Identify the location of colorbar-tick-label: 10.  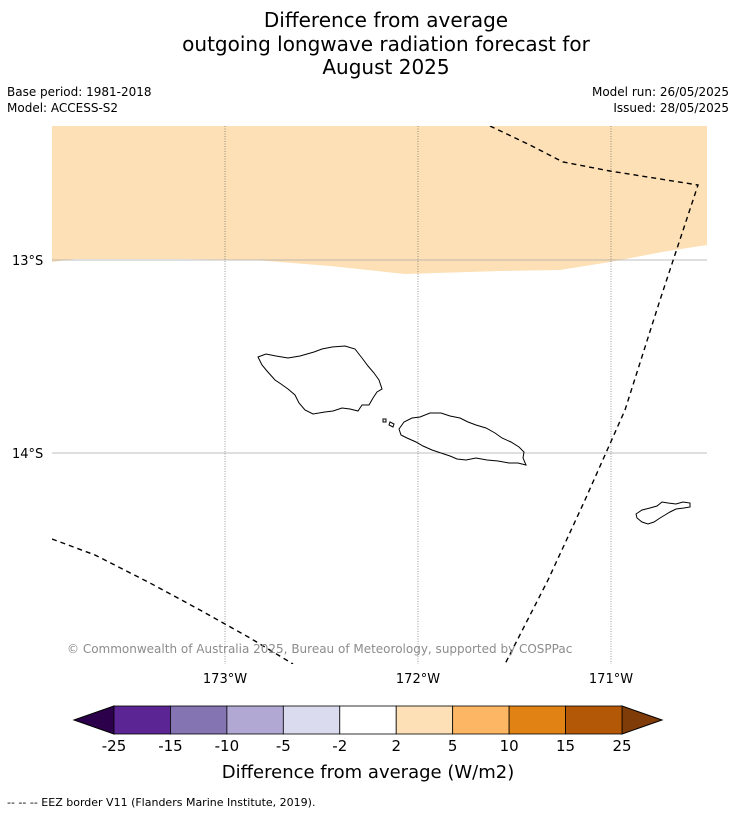
(509, 746).